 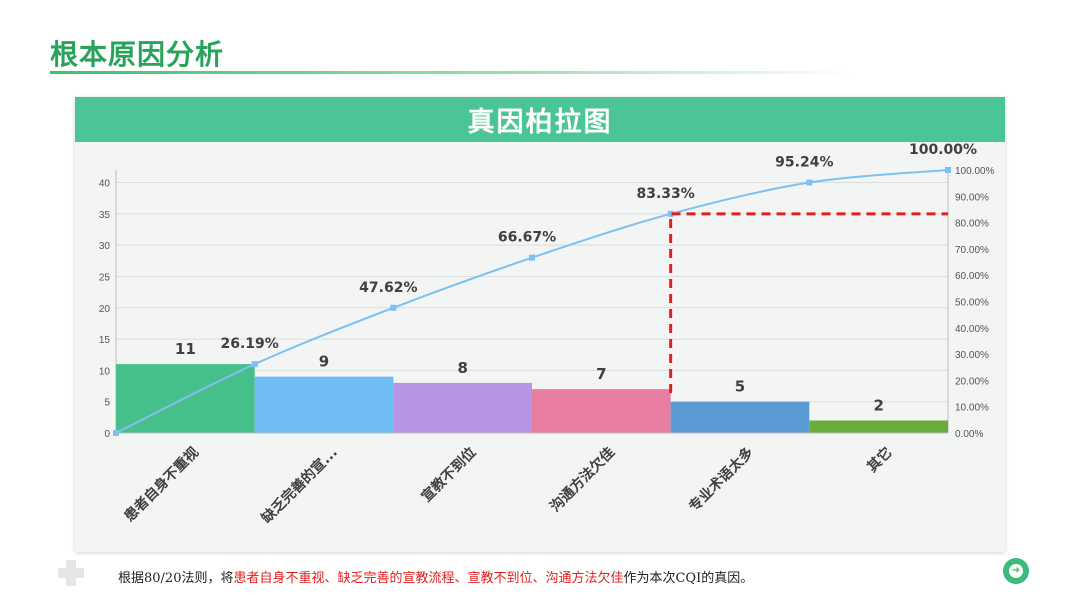 I want to click on y-right-tick-label: 60.00%, so click(x=972, y=276).